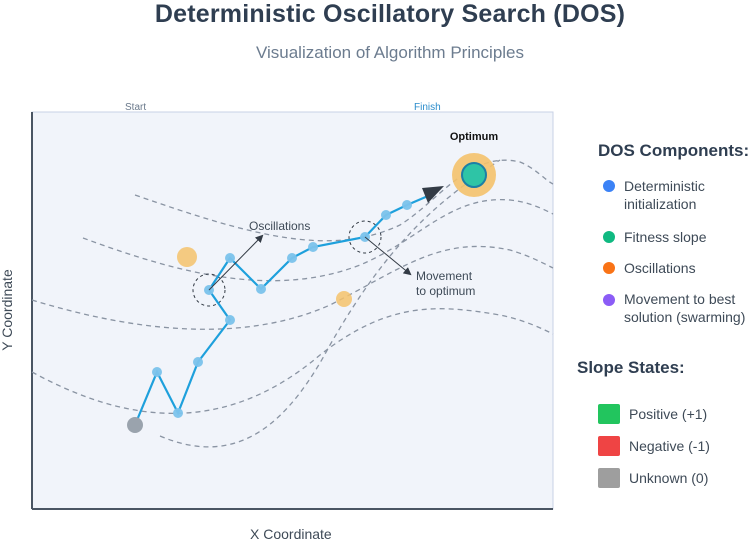  I want to click on legend-dot-oscillations, so click(609, 268).